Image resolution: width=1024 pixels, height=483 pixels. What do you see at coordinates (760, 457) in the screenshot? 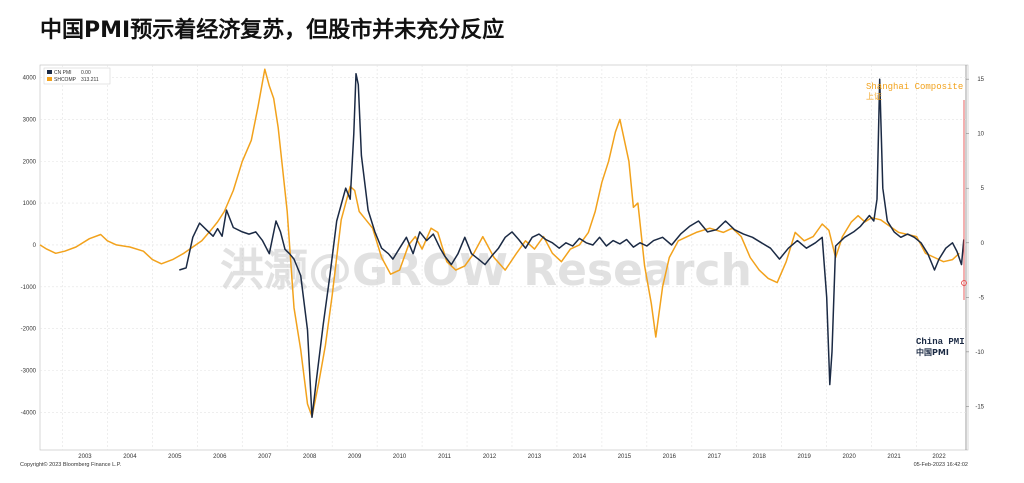
I see `x-tick-label: 2018` at bounding box center [760, 457].